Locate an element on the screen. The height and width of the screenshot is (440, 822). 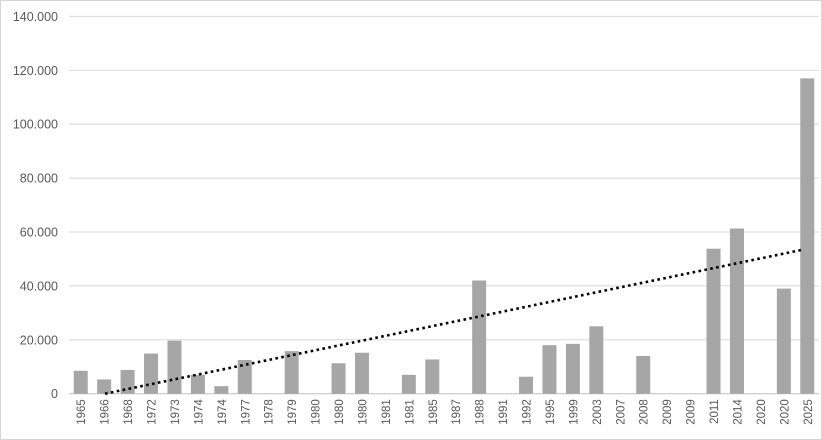
x-tick-label: 2025 is located at coordinates (809, 412).